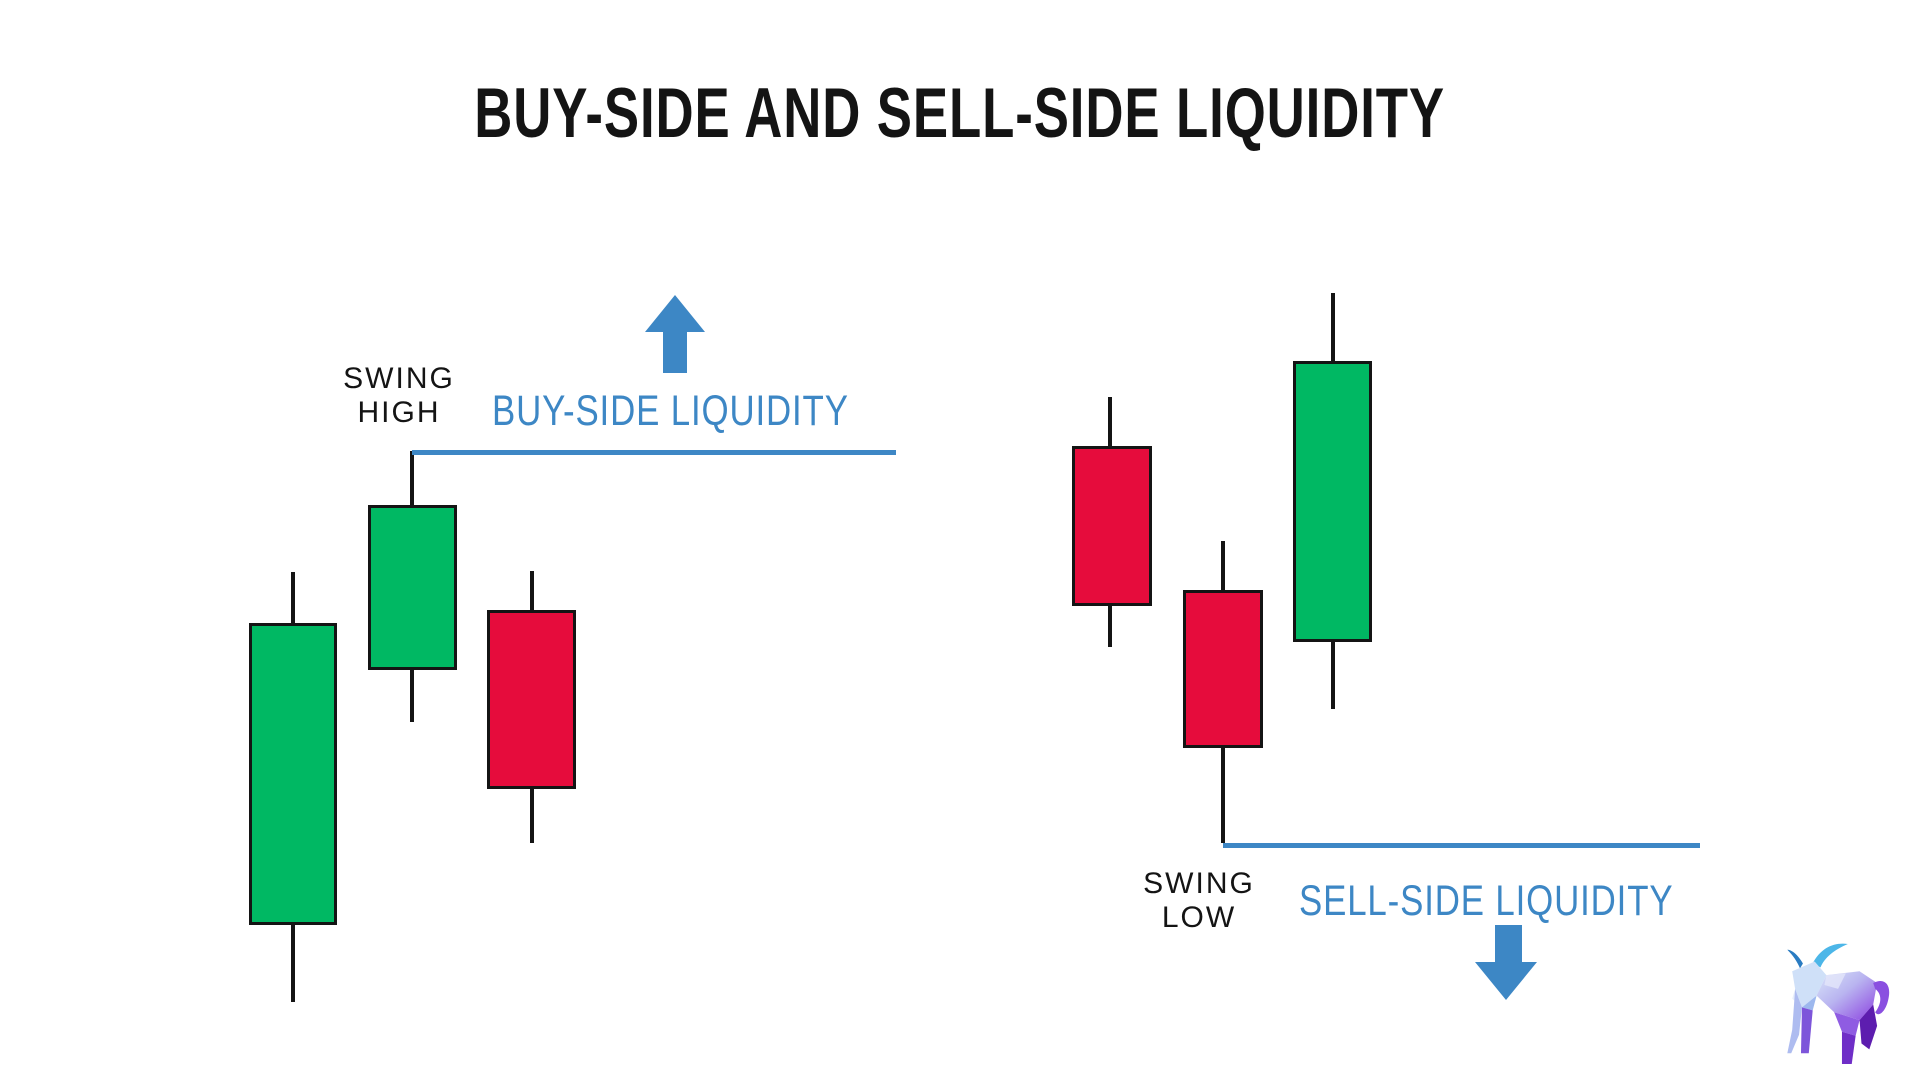 This screenshot has width=1920, height=1080. I want to click on swing-low-example-candle-2-body, so click(1223, 669).